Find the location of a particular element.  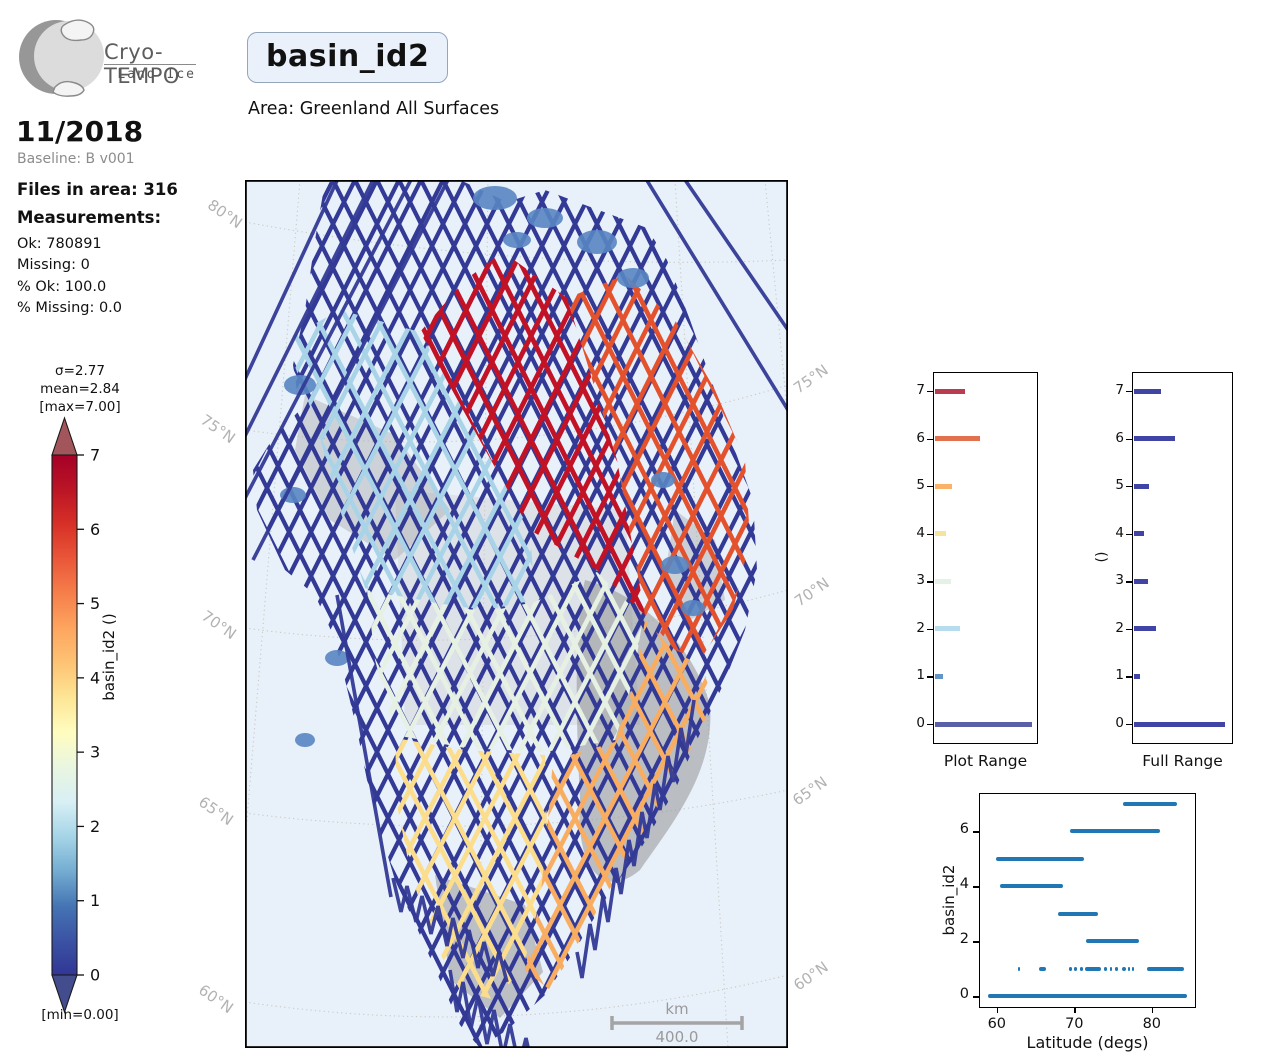

lat-label-left-65: 65°N is located at coordinates (216, 811).